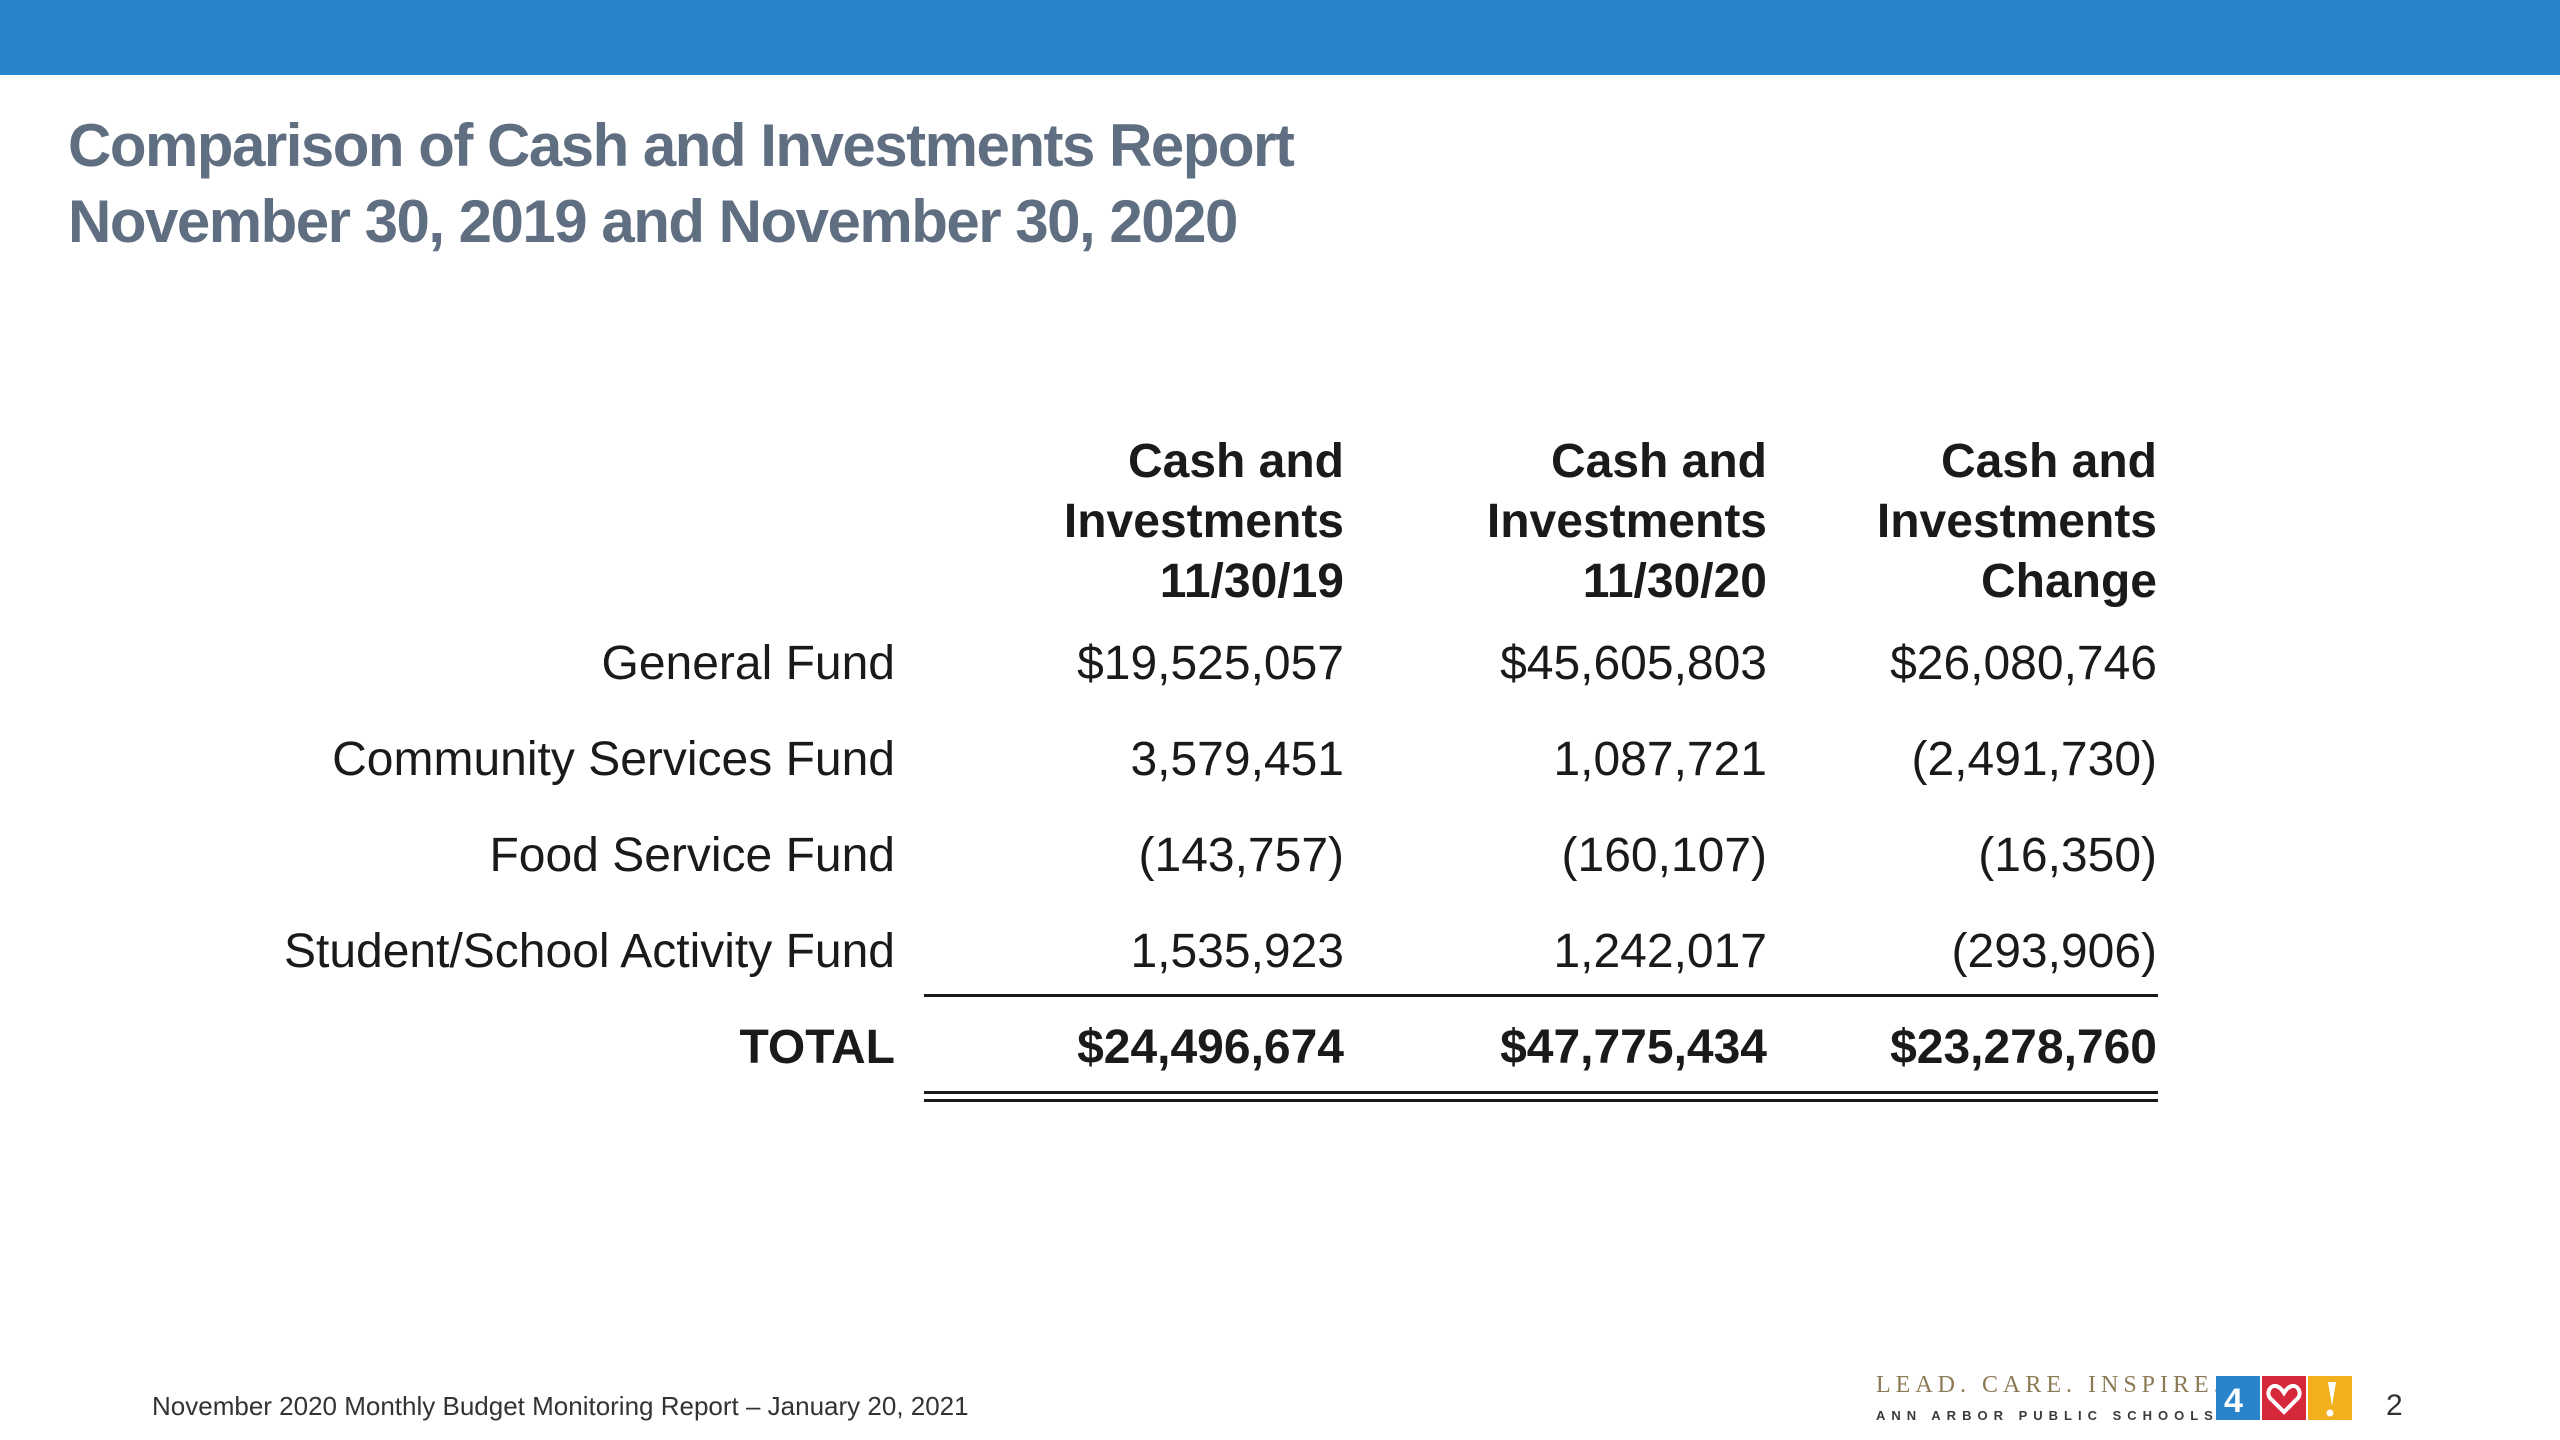 Image resolution: width=2560 pixels, height=1440 pixels. I want to click on column-header-2020: Cash and Investments 11/30/20, so click(1567, 522).